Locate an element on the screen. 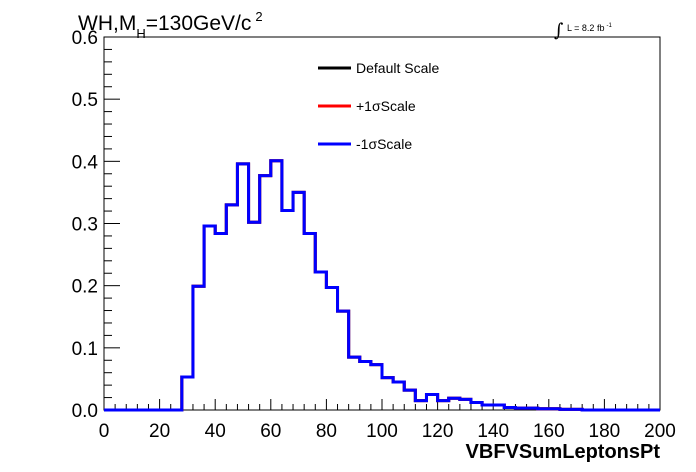  chart-title: WH,MH=130GeV/c 2 is located at coordinates (170, 25).